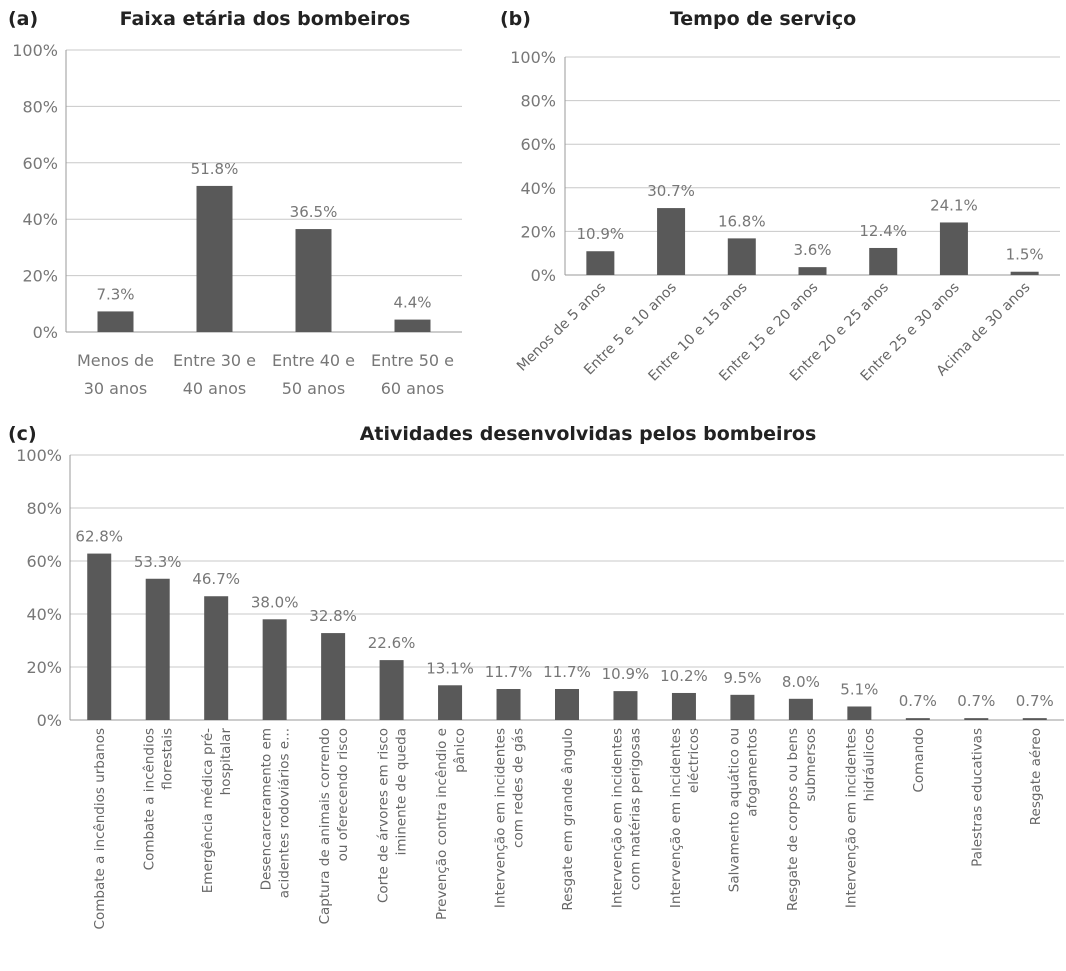 The width and height of the screenshot is (1066, 971). I want to click on category-label: Comando, so click(919, 760).